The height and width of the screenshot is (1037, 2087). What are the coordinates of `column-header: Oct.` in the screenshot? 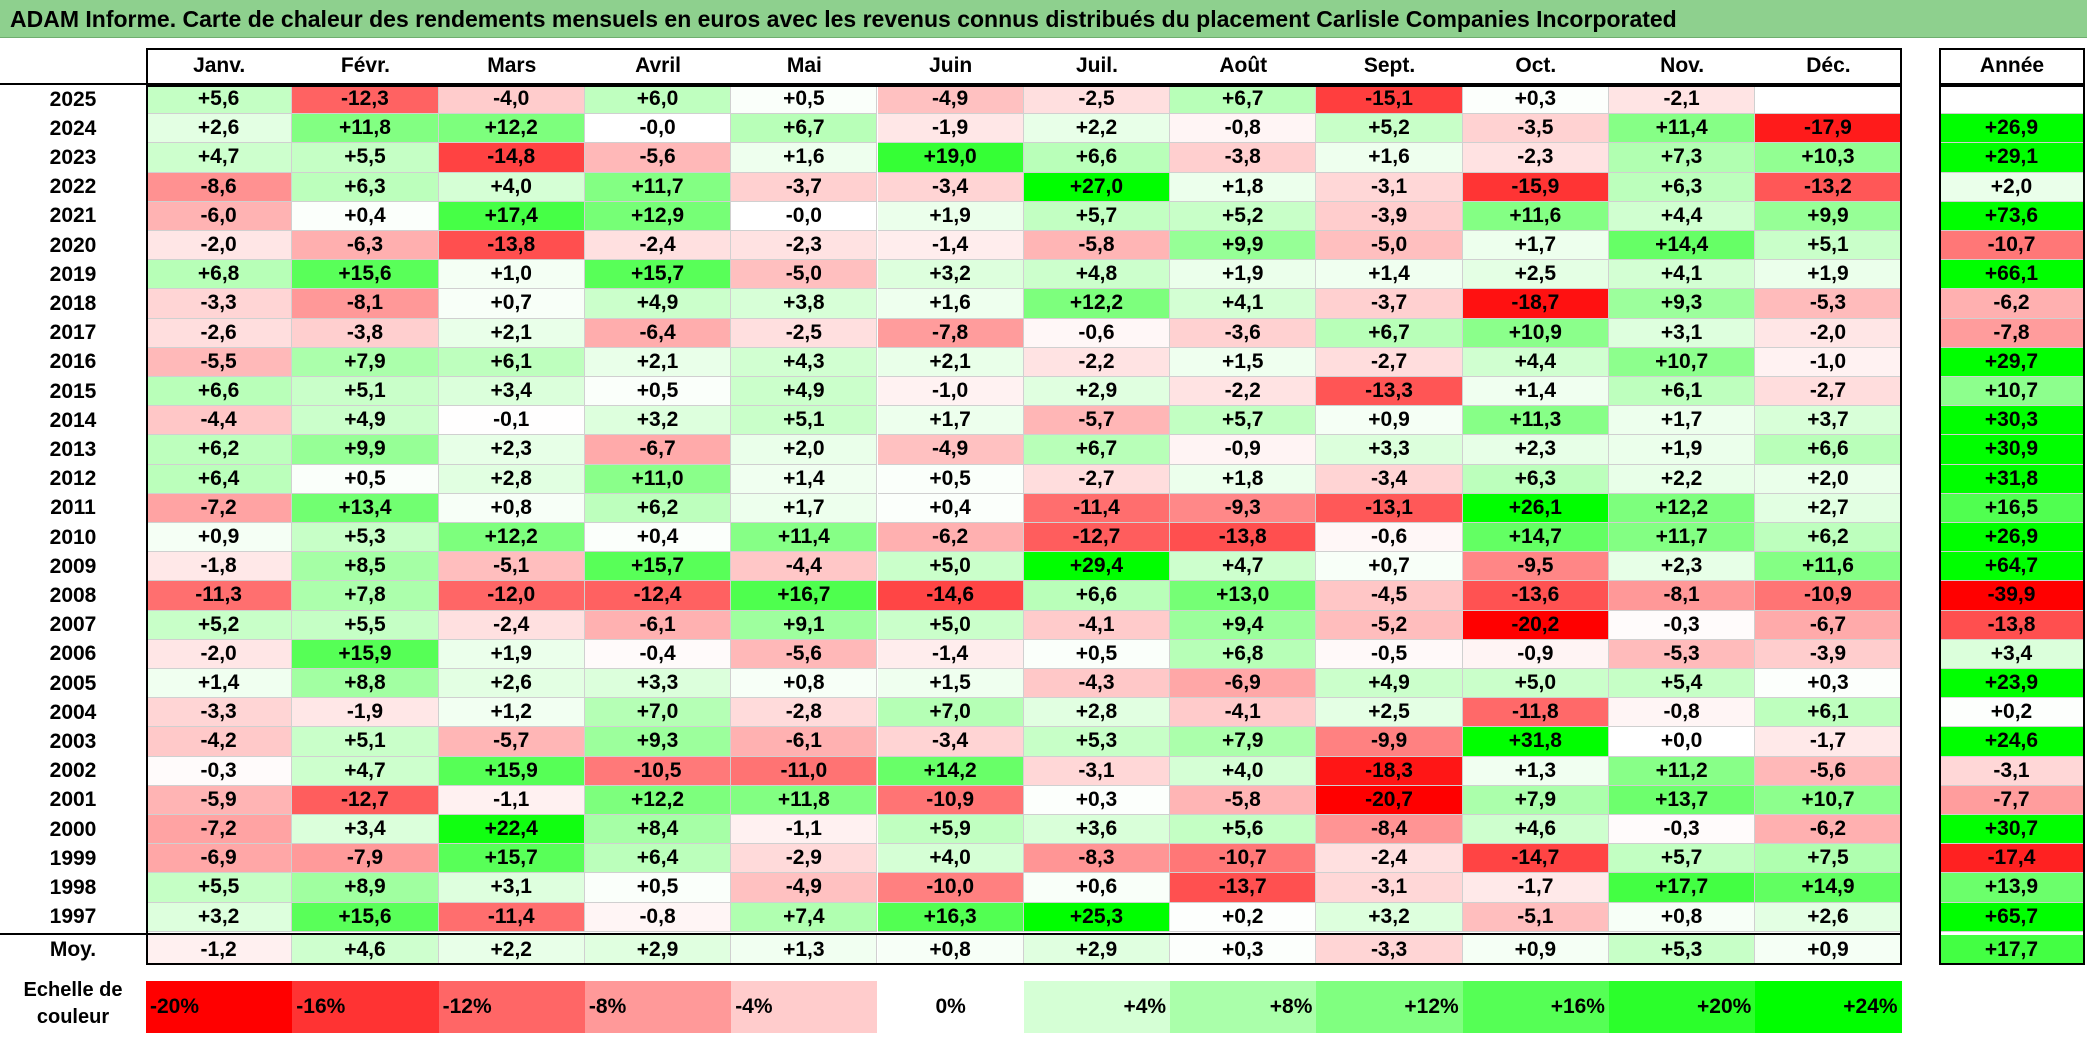 It's located at (1536, 65).